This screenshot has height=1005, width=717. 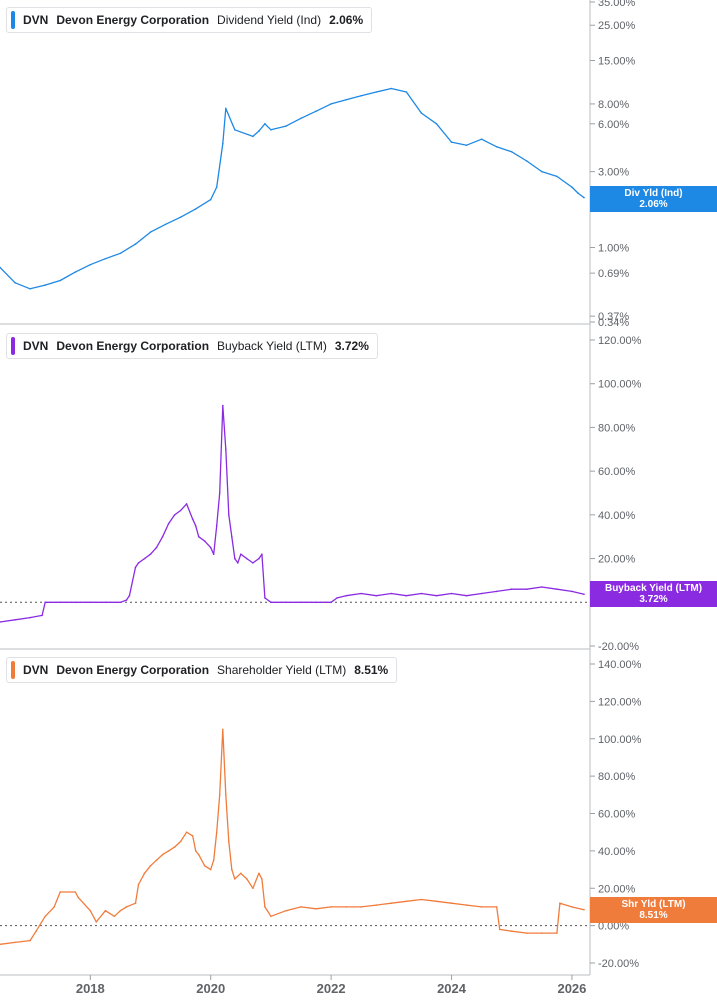 What do you see at coordinates (452, 988) in the screenshot?
I see `x-tick-label: 2024` at bounding box center [452, 988].